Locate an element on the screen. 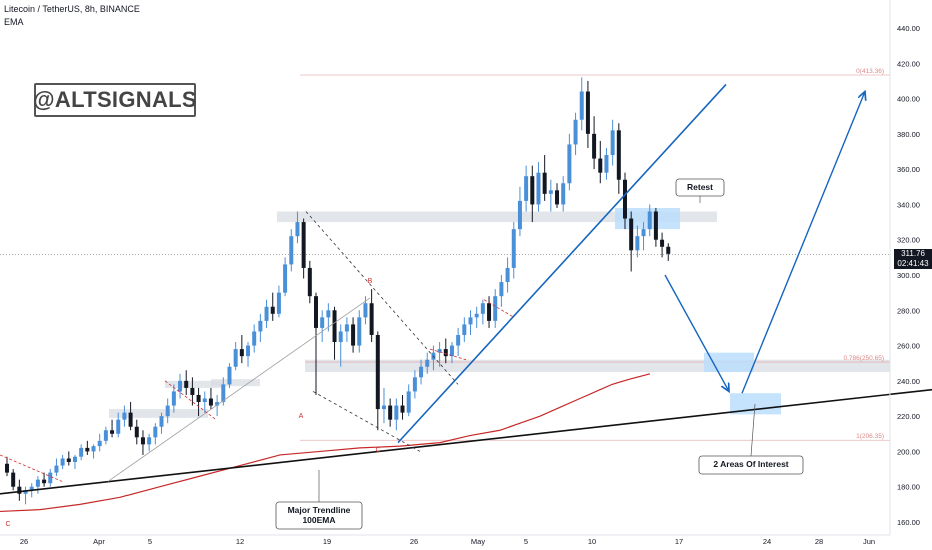 This screenshot has width=932, height=550. altsignals-watermark: @ALTSIGNALS is located at coordinates (115, 100).